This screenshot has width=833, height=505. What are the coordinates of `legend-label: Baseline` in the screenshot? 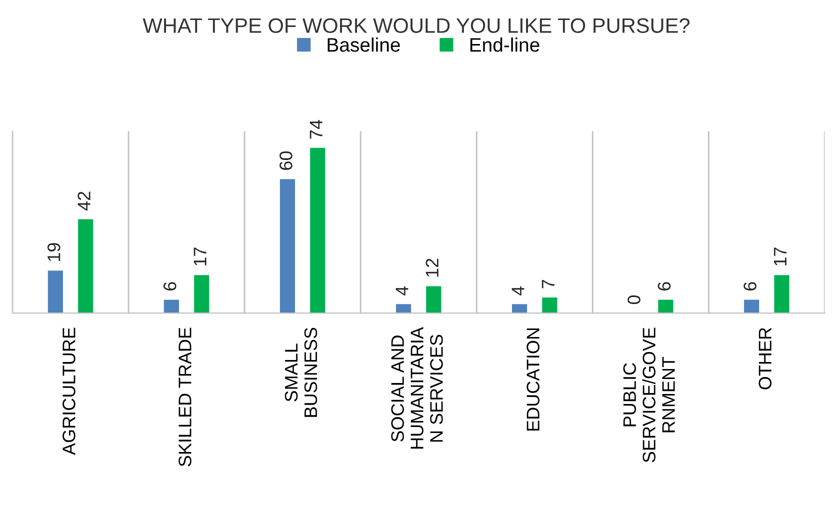 It's located at (364, 45).